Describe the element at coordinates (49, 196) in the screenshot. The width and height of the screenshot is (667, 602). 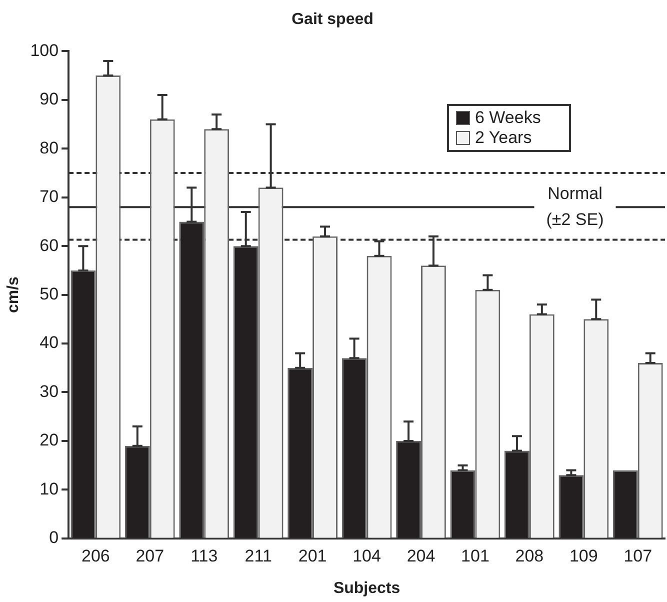
I see `y-tick-label: 70` at that location.